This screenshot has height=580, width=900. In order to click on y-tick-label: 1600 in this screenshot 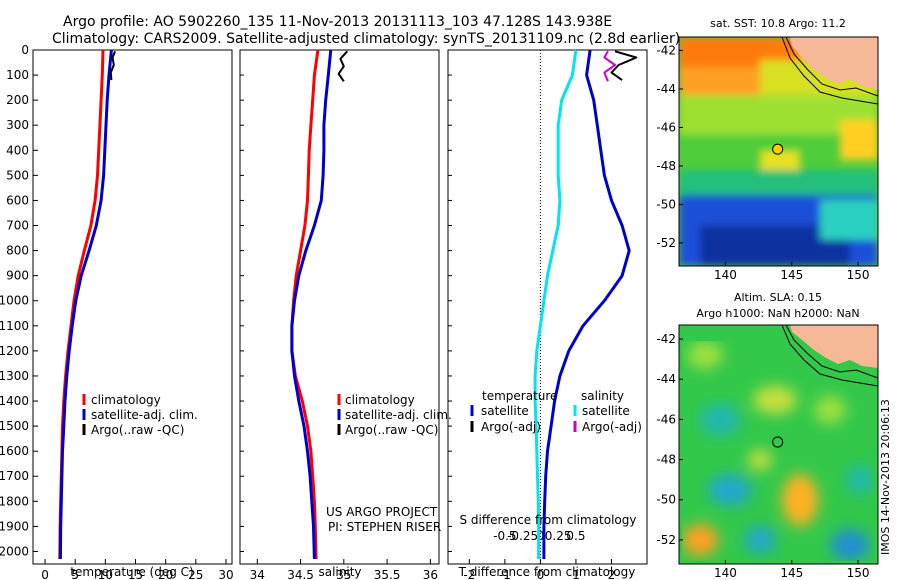, I will do `click(14, 451)`.